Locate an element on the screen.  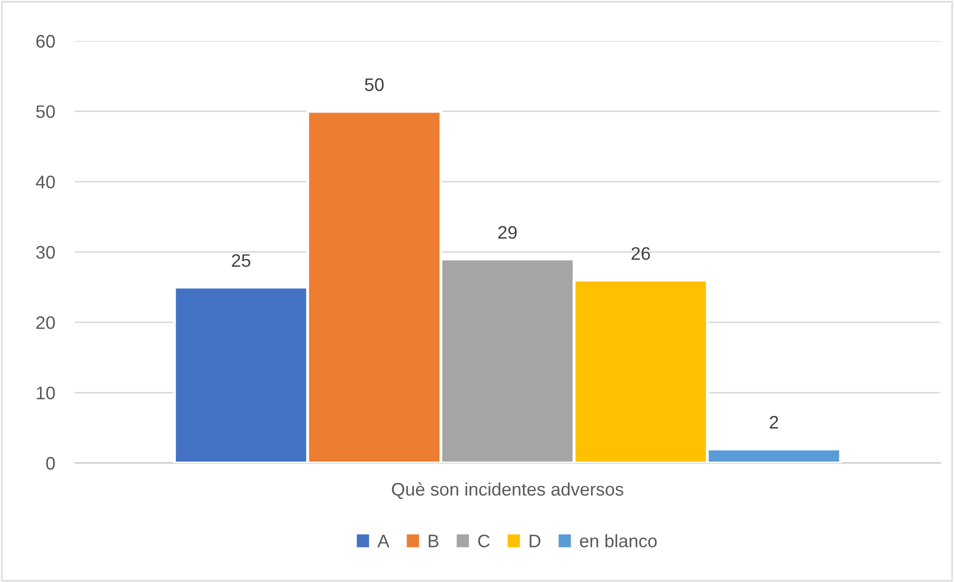
y-tick-label: 0 is located at coordinates (50, 463).